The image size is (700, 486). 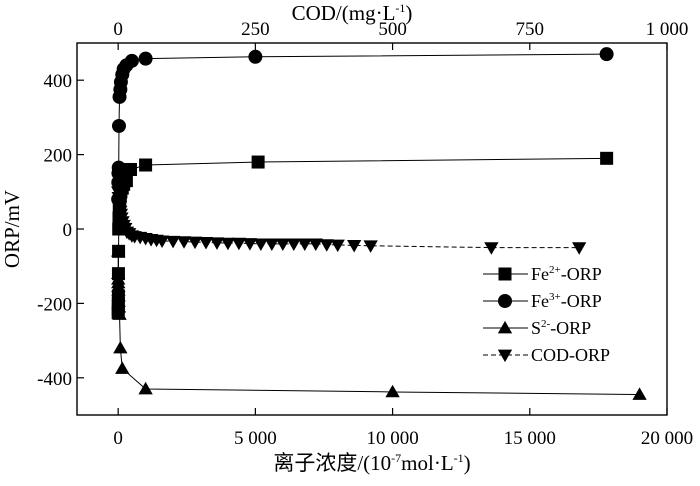 I want to click on legend-label: COD-ORP, so click(x=570, y=355).